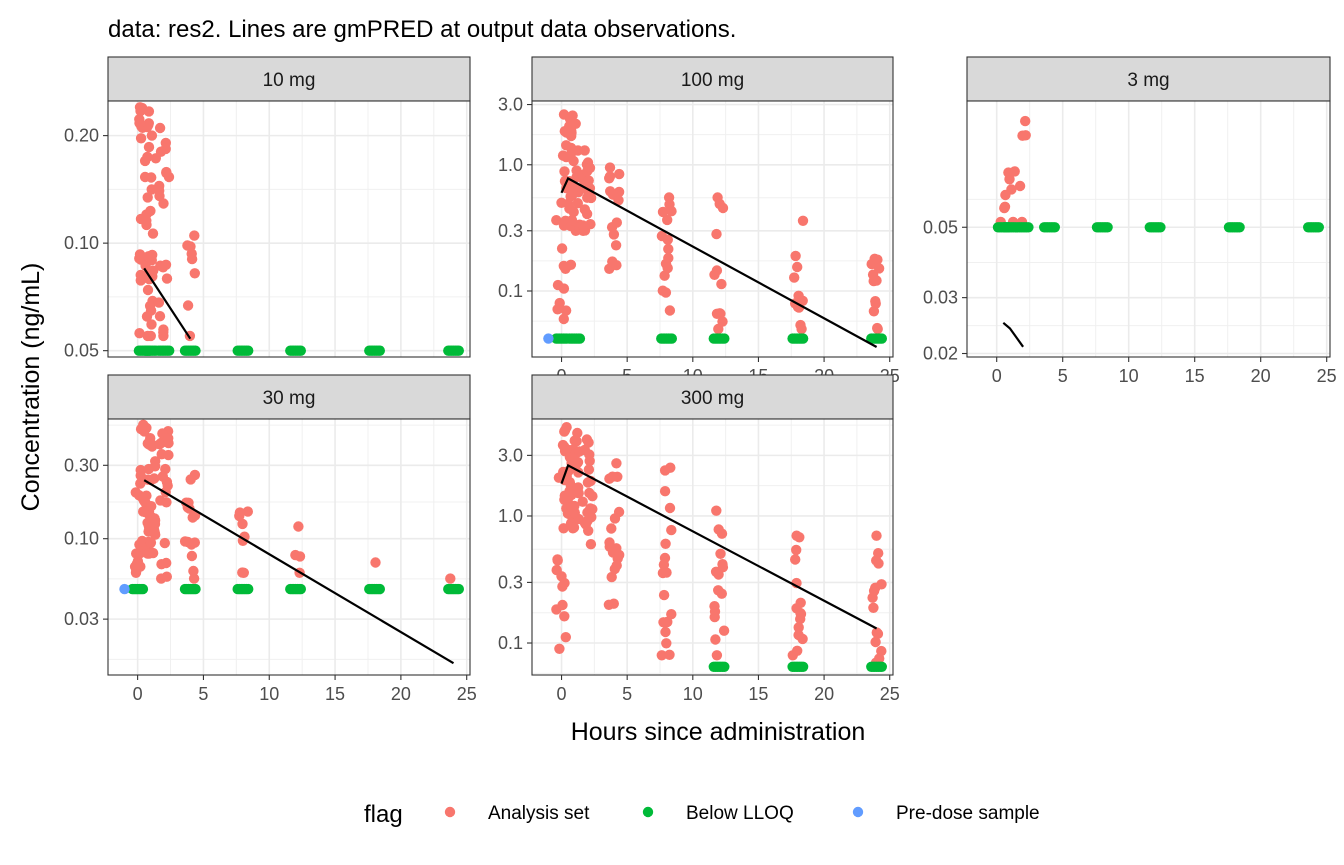  What do you see at coordinates (740, 813) in the screenshot?
I see `legend-item-label: Below LLOQ` at bounding box center [740, 813].